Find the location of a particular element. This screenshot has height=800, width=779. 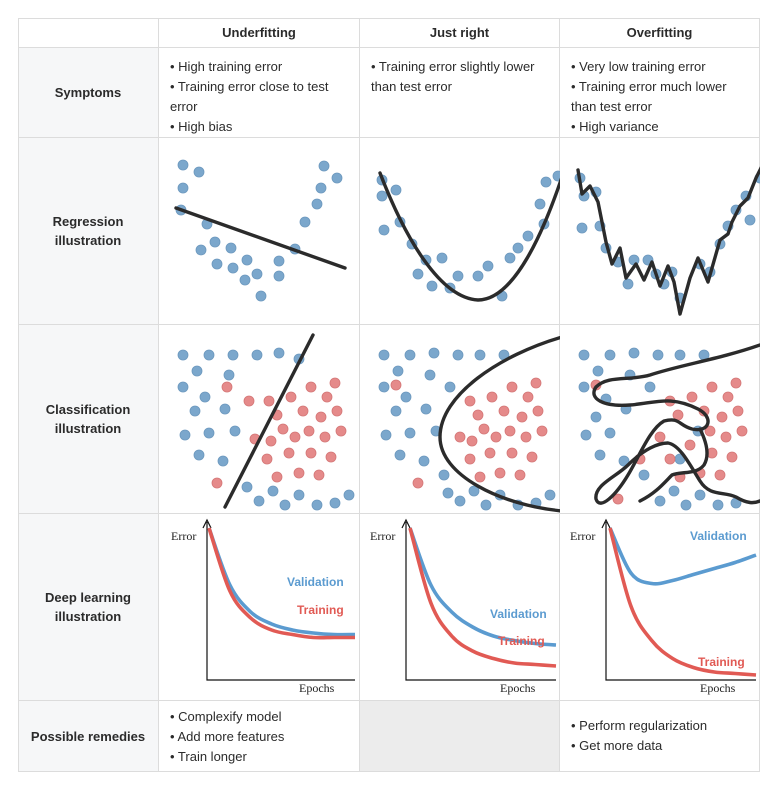

row-label-classification: Classification illustration is located at coordinates (88, 419).